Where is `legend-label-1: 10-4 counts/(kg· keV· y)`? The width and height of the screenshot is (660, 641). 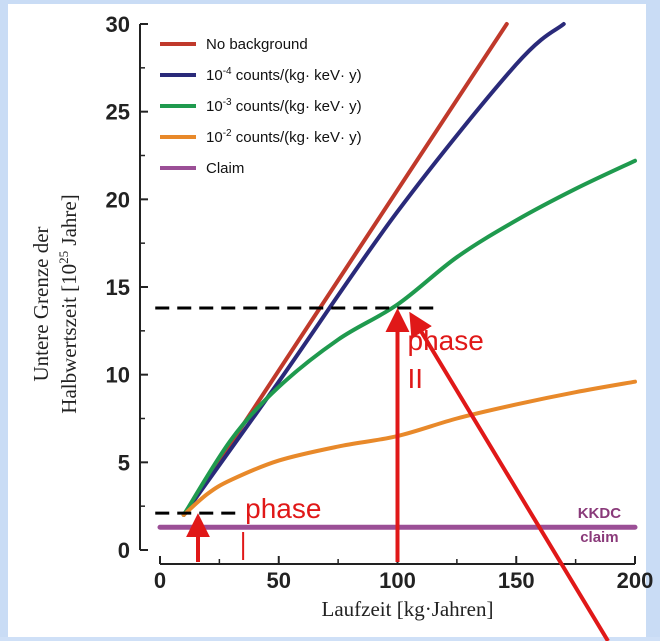
legend-label-1: 10-4 counts/(kg· keV· y) is located at coordinates (284, 75).